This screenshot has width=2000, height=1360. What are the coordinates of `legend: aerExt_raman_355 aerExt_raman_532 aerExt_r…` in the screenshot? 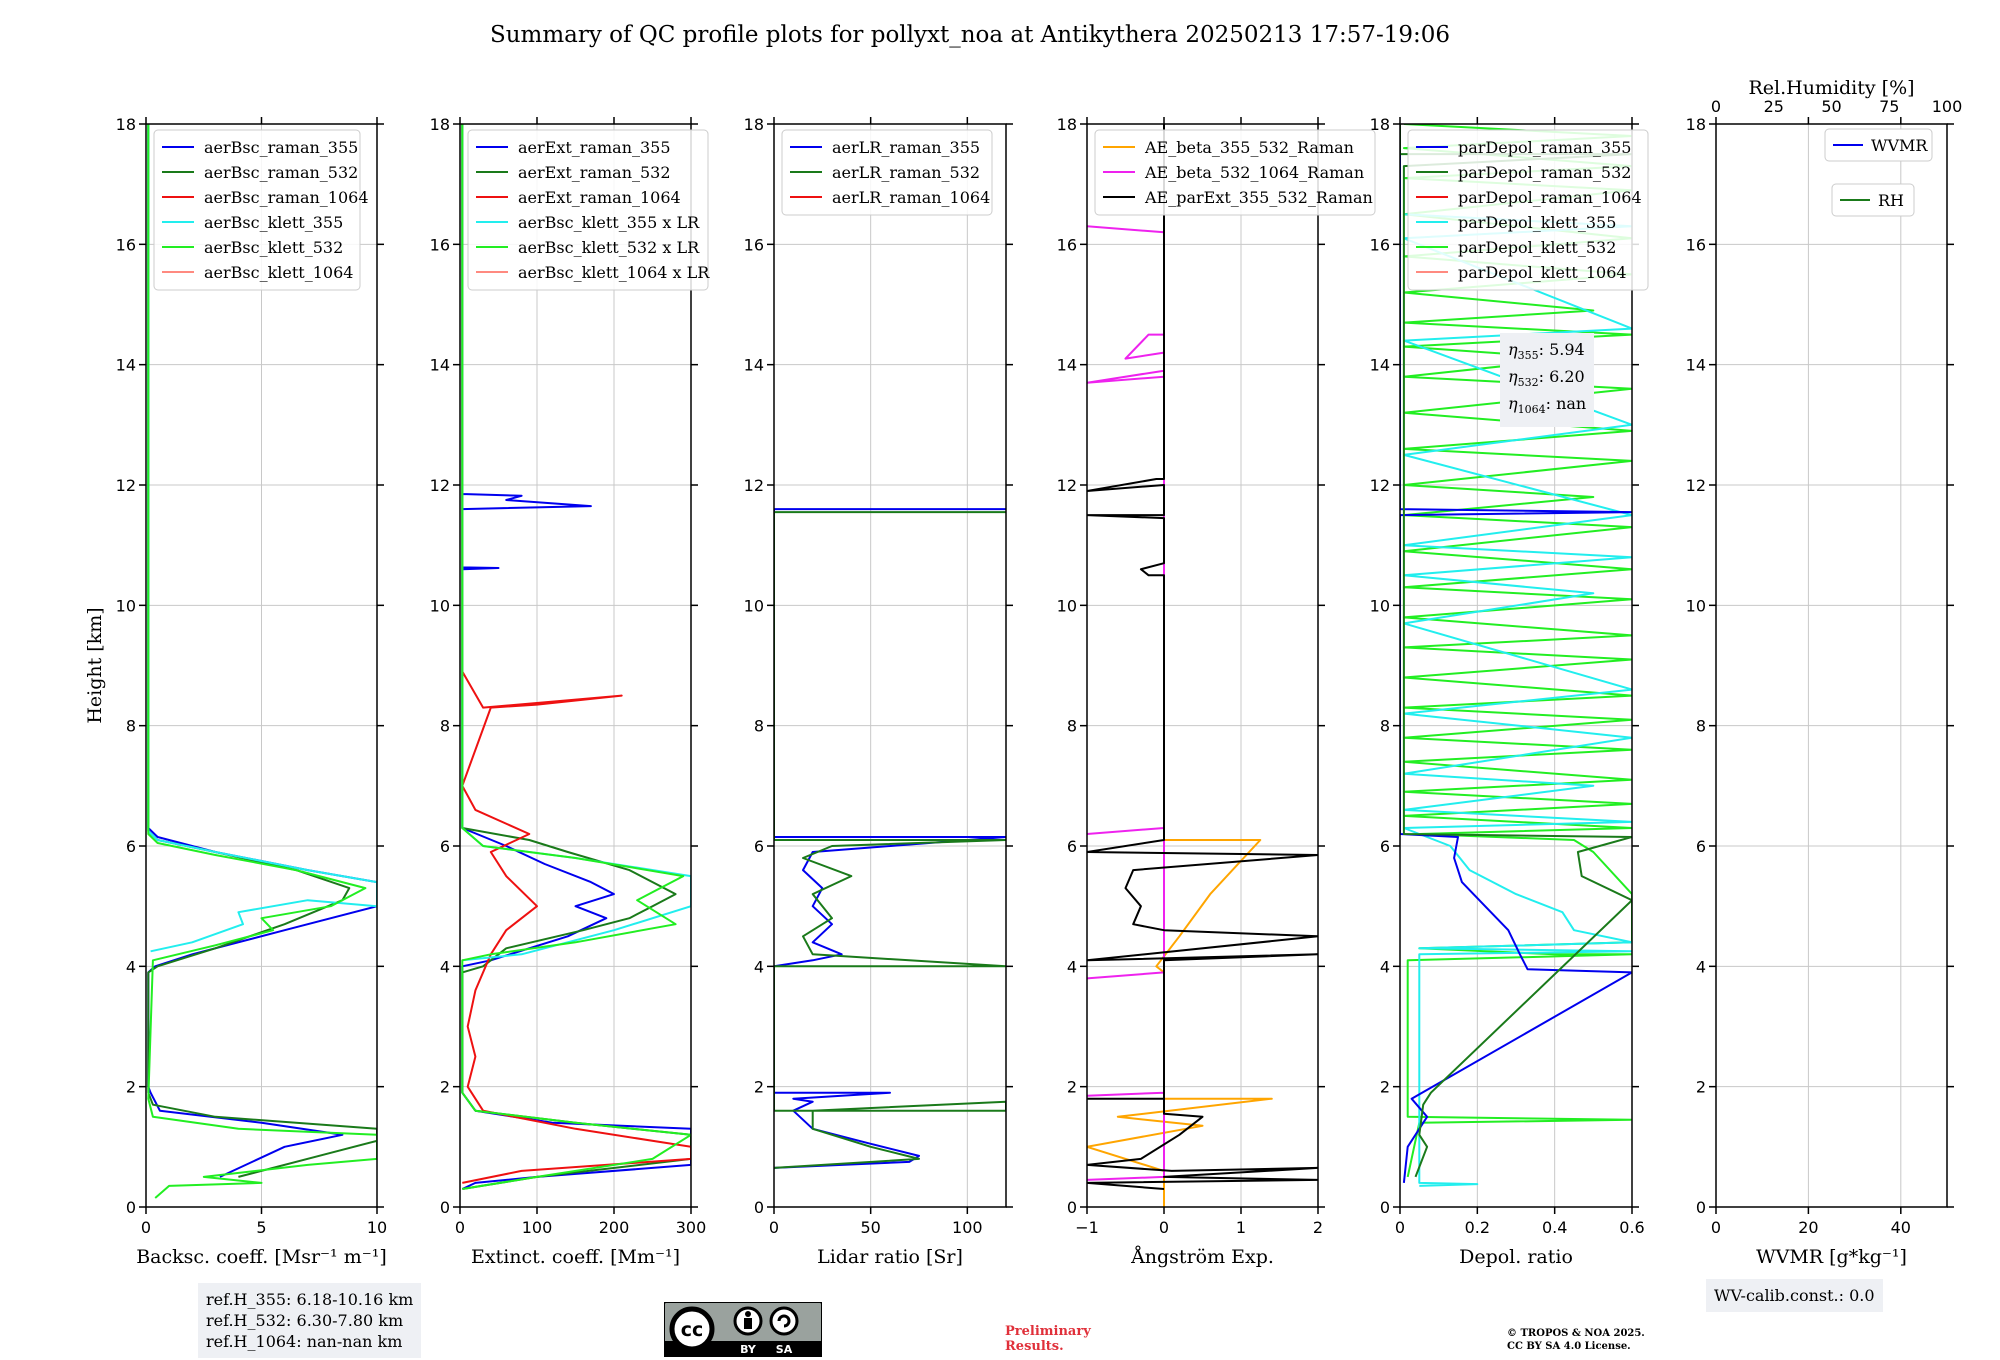 It's located at (588, 210).